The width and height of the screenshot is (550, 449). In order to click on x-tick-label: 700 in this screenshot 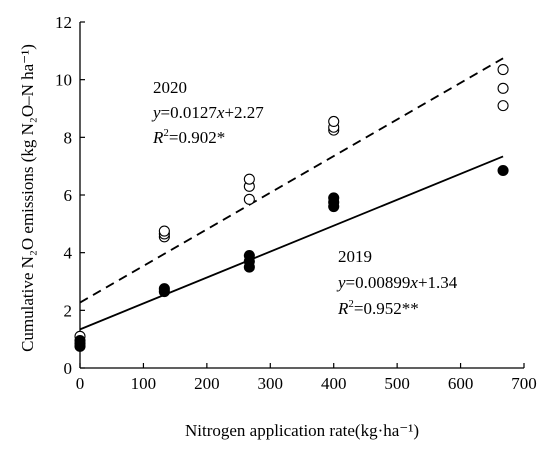, I will do `click(524, 383)`.